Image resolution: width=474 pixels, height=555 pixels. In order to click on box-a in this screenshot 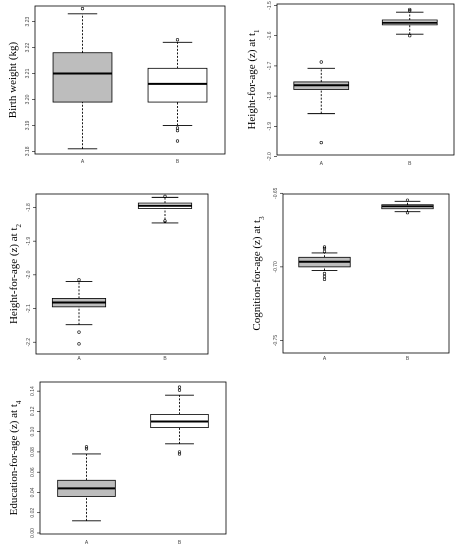, I will do `click(82, 77)`.